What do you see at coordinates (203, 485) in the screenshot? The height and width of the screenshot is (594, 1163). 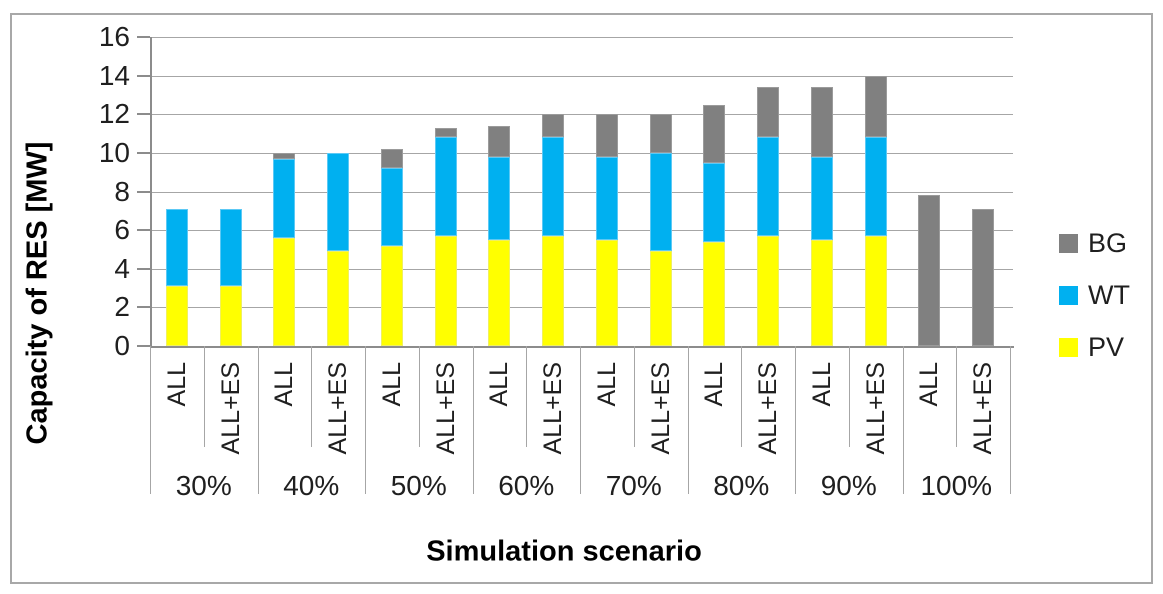 I see `group-label: 30%` at bounding box center [203, 485].